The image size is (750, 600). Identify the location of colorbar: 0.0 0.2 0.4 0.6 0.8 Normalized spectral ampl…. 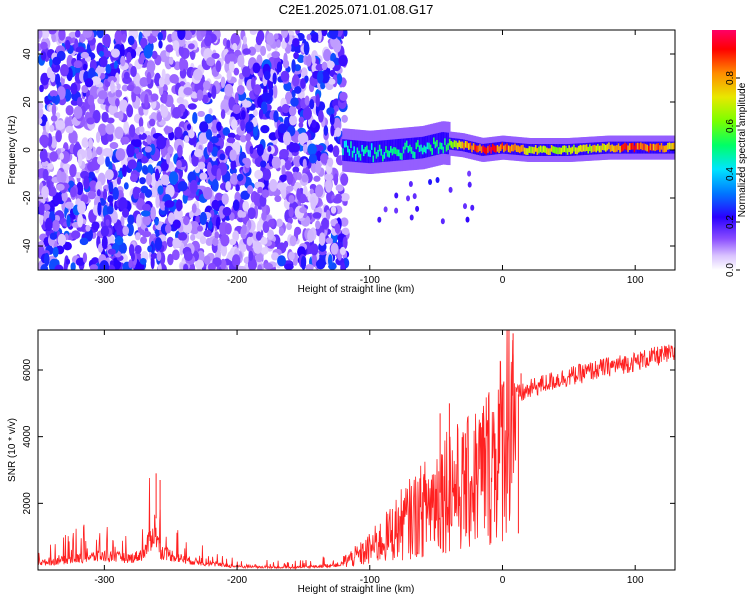
(730, 153).